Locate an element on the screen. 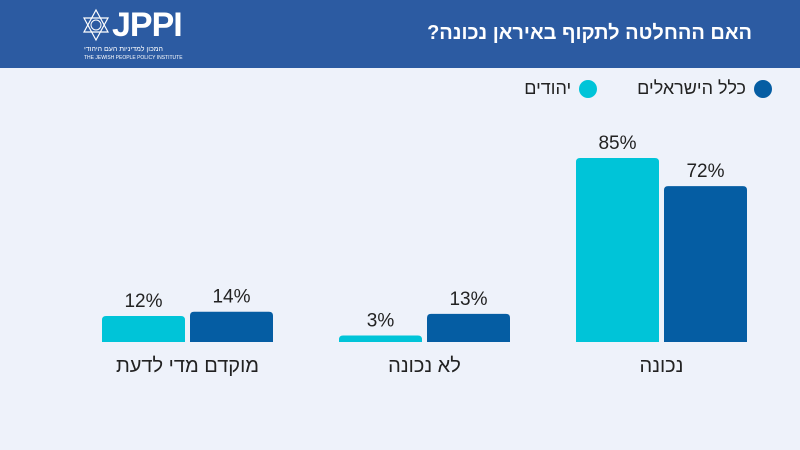 This screenshot has height=450, width=800. data-label: 72% is located at coordinates (705, 171).